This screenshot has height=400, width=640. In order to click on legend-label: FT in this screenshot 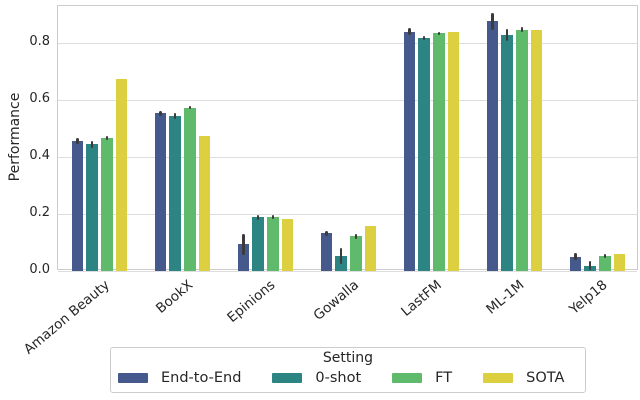, I will do `click(444, 378)`.